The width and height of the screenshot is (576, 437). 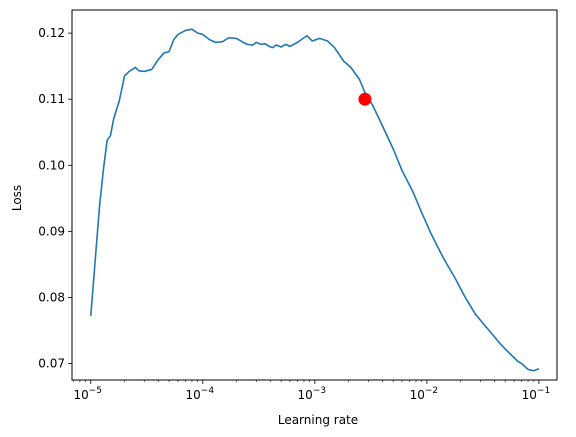 What do you see at coordinates (55, 198) in the screenshot?
I see `y-axis: 0.07 0.08 0.09 0.10 0.11 0.12` at bounding box center [55, 198].